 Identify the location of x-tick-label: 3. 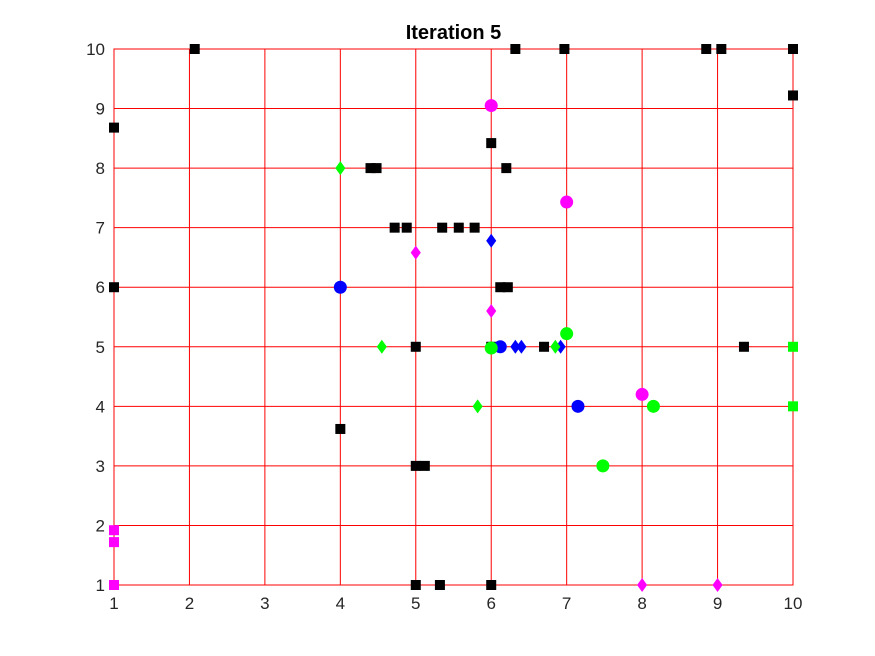
(264, 603).